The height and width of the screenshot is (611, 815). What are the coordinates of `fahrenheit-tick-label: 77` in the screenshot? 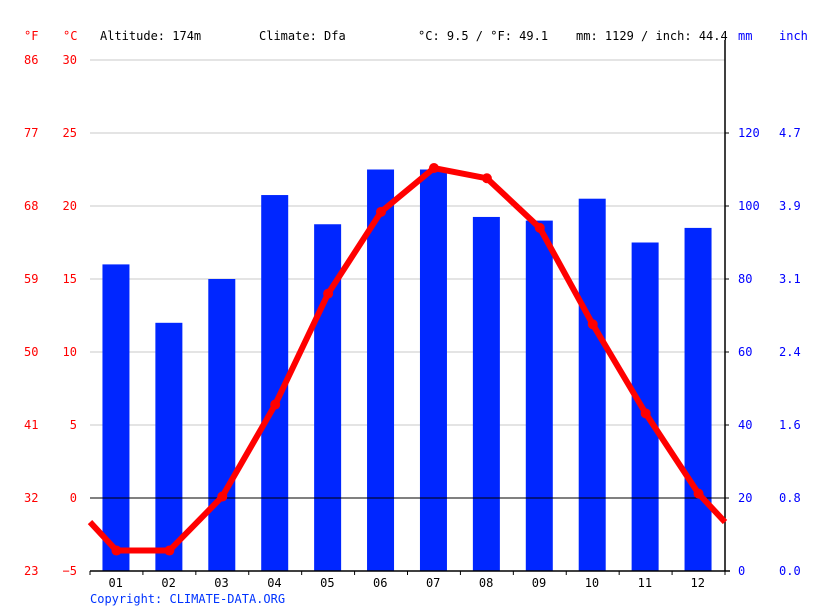 It's located at (31, 133).